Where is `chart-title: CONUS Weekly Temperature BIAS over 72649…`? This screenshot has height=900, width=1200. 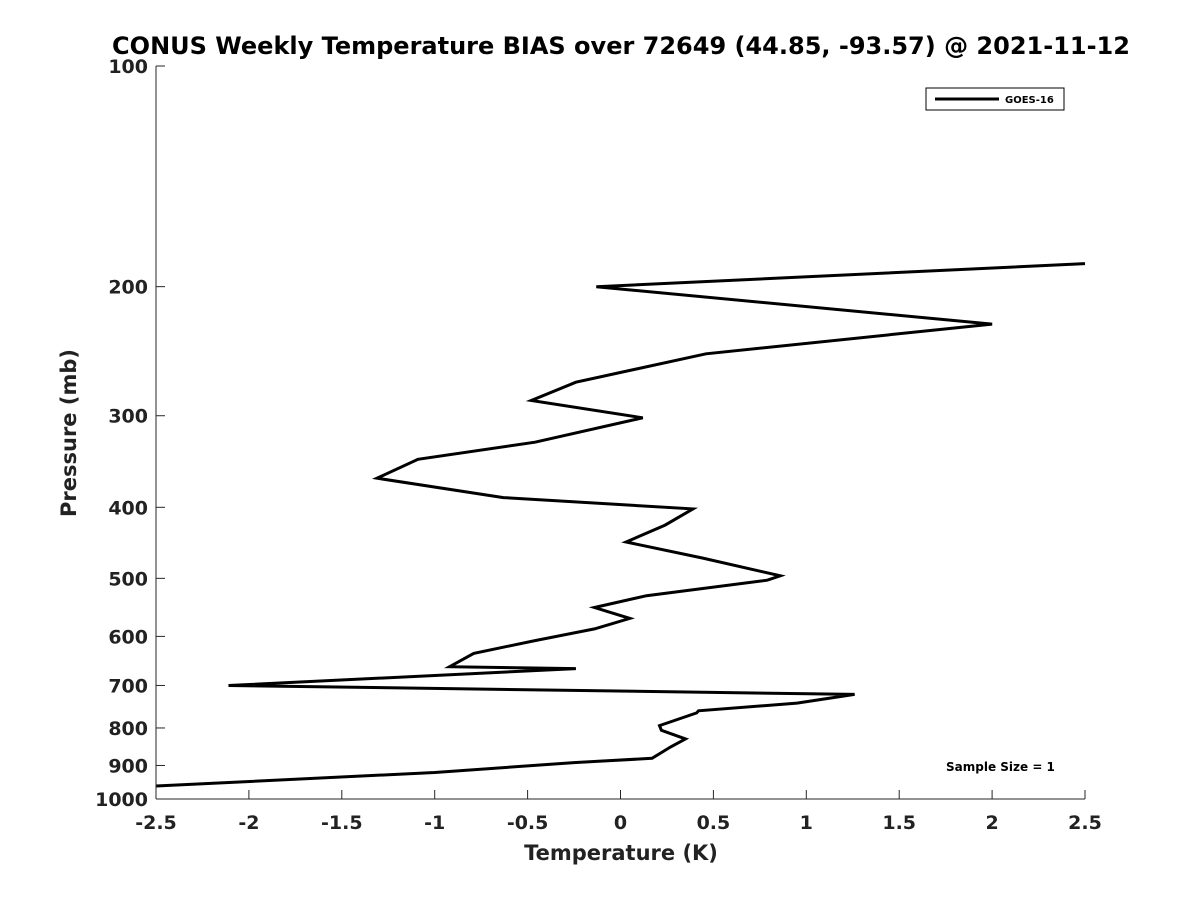
chart-title: CONUS Weekly Temperature BIAS over 72649… is located at coordinates (621, 46).